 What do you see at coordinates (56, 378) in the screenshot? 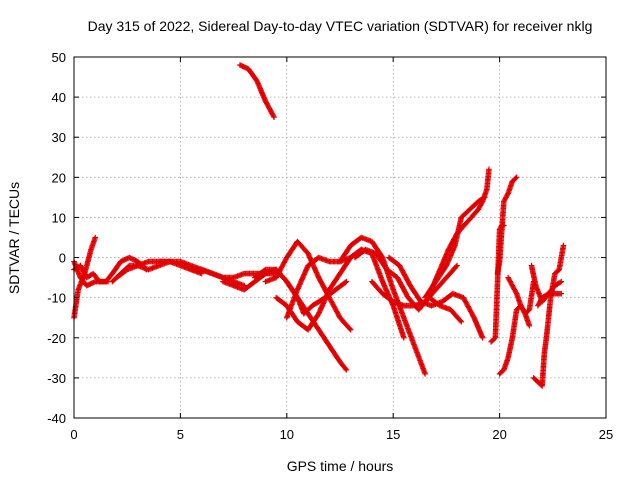
I see `y-tick-label: -30` at bounding box center [56, 378].